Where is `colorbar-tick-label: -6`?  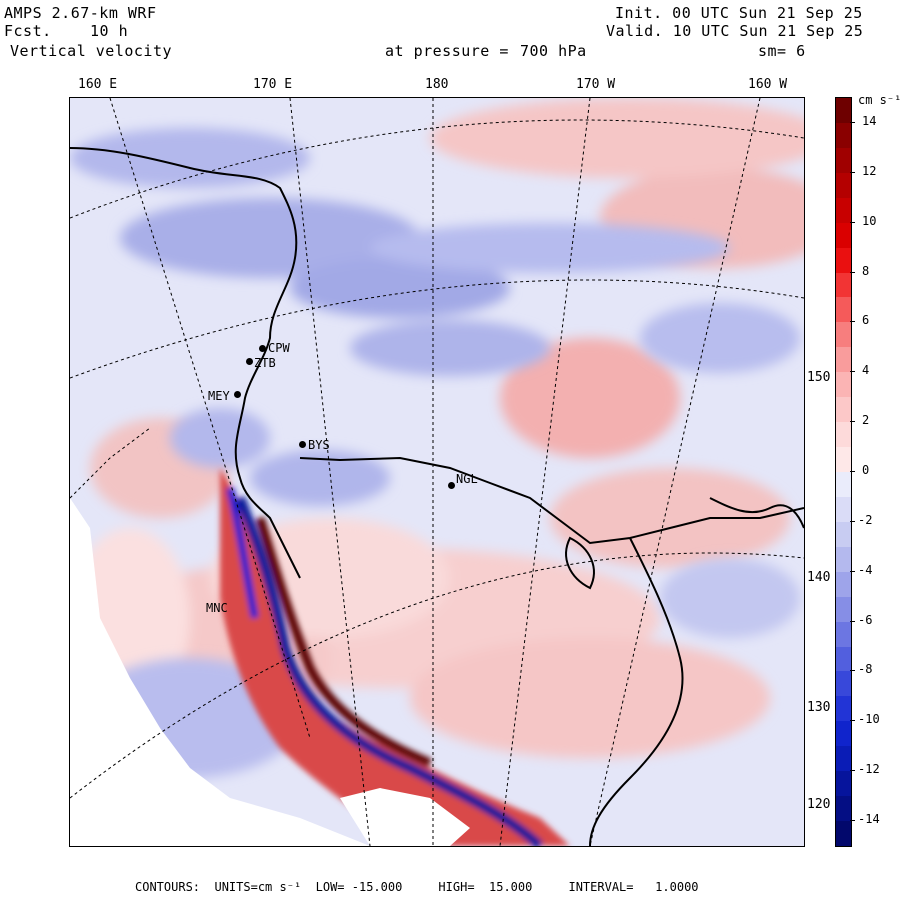 colorbar-tick-label: -6 is located at coordinates (865, 619).